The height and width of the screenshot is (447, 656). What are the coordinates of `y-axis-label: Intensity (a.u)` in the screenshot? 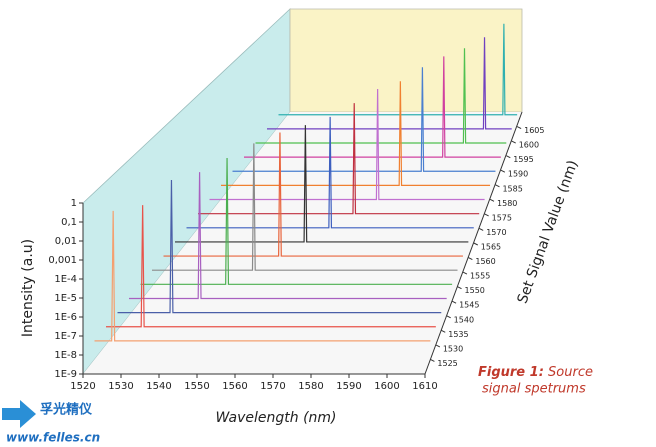 It's located at (28, 288).